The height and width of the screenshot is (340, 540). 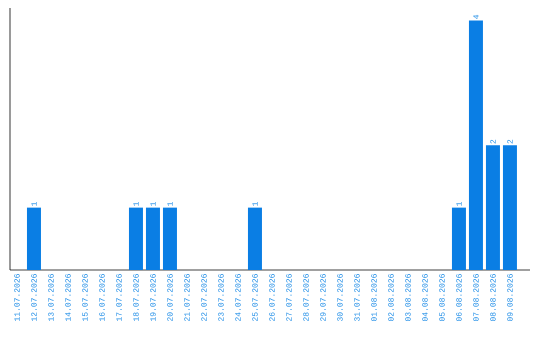 What do you see at coordinates (85, 297) in the screenshot?
I see `x-tick-label: 15.07.2026` at bounding box center [85, 297].